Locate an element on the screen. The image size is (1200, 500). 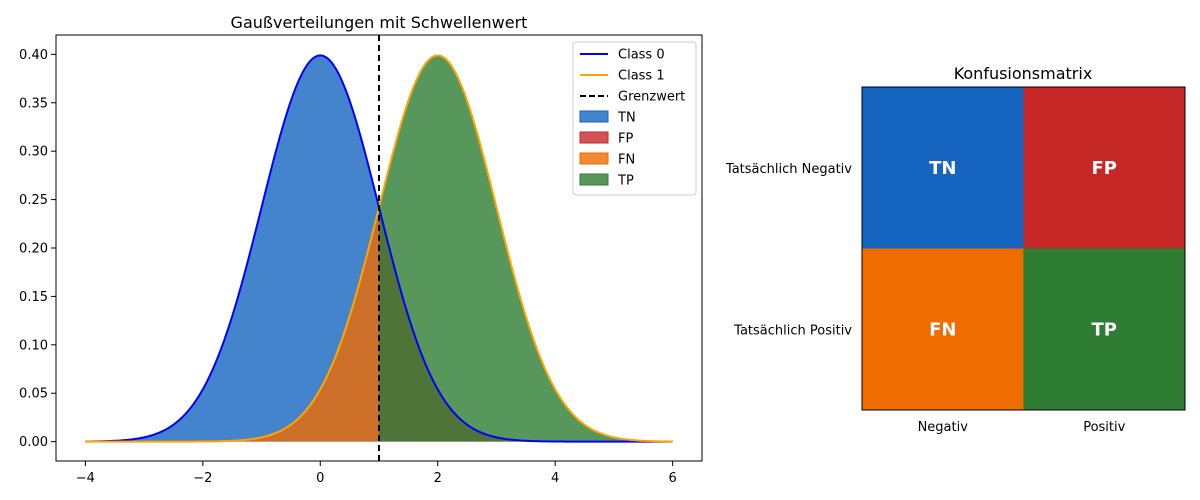
legend-label-tn: TN is located at coordinates (626, 118).